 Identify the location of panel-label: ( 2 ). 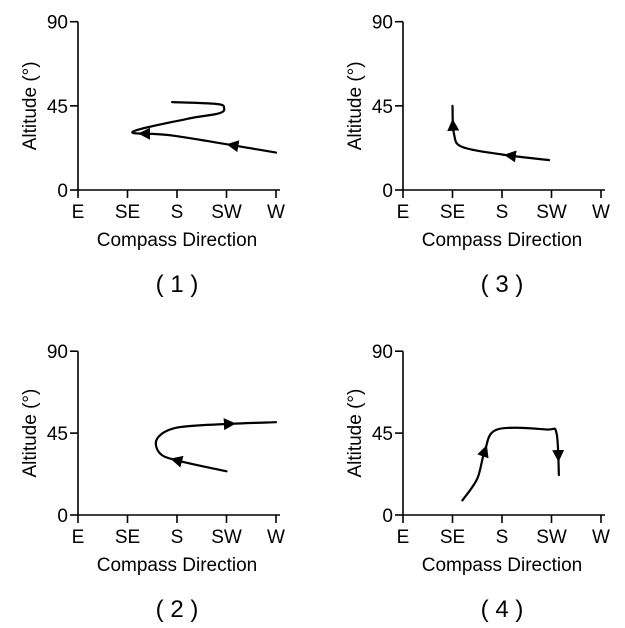
(177, 609).